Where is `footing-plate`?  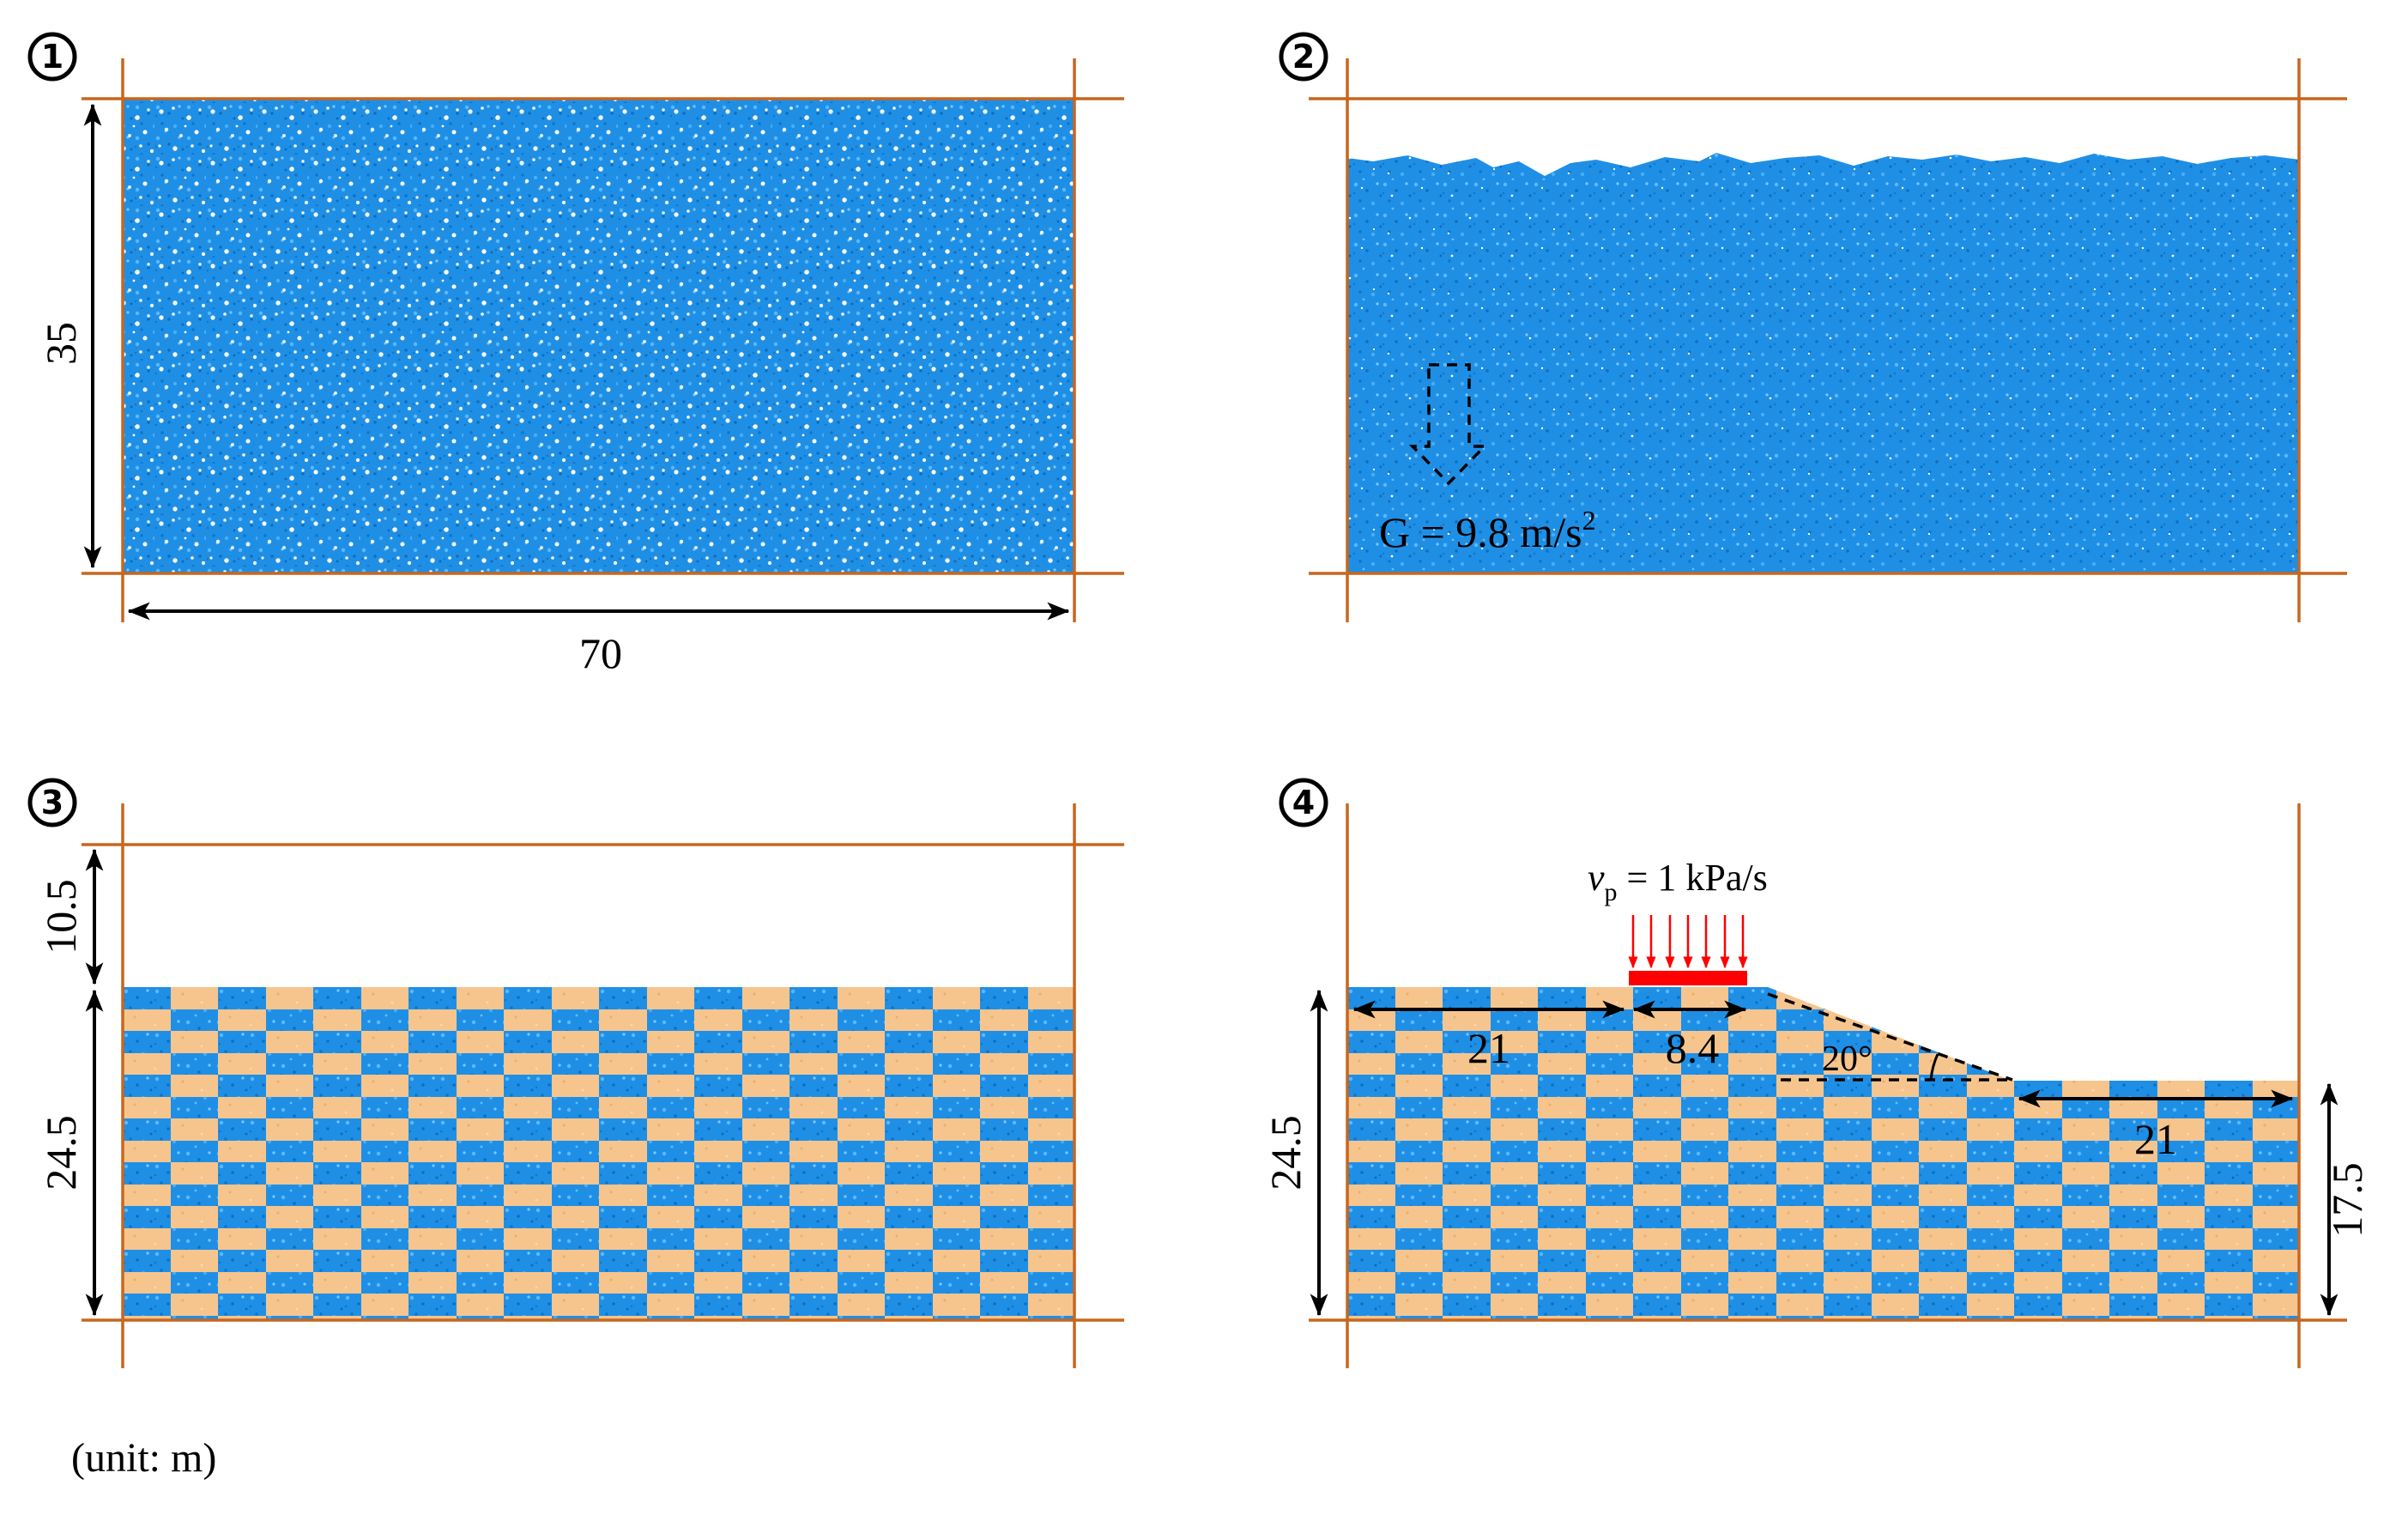
footing-plate is located at coordinates (1688, 978).